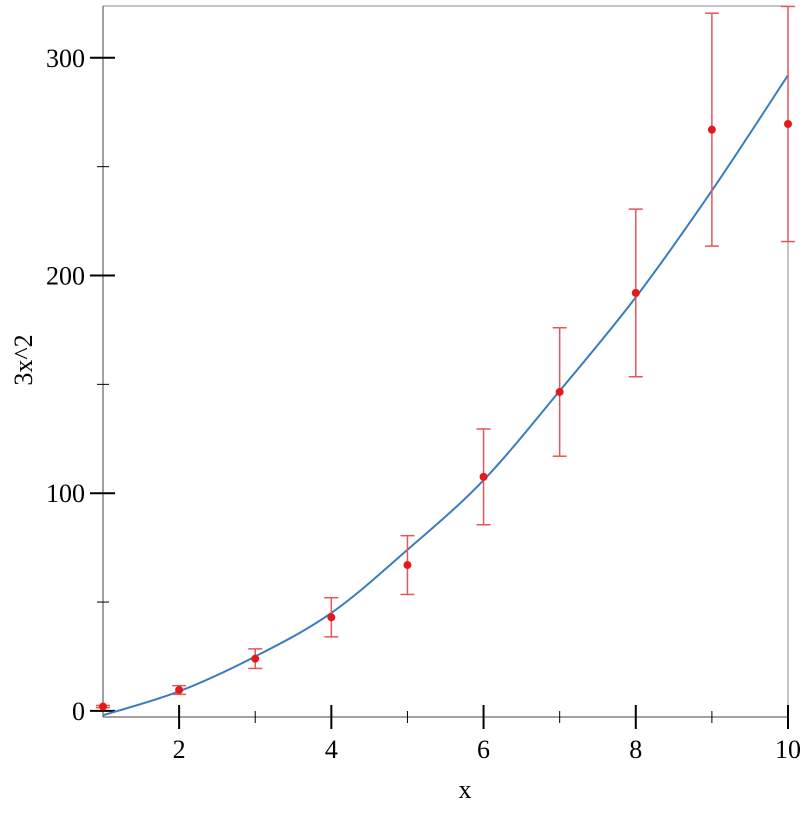 This screenshot has height=817, width=812. What do you see at coordinates (331, 749) in the screenshot?
I see `x-tick-label: 4` at bounding box center [331, 749].